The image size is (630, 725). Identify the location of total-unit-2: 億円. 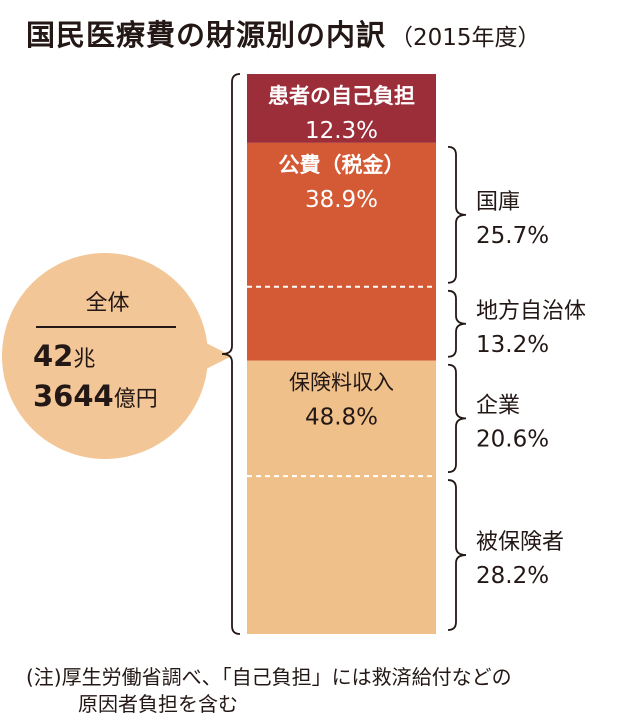
(135, 399).